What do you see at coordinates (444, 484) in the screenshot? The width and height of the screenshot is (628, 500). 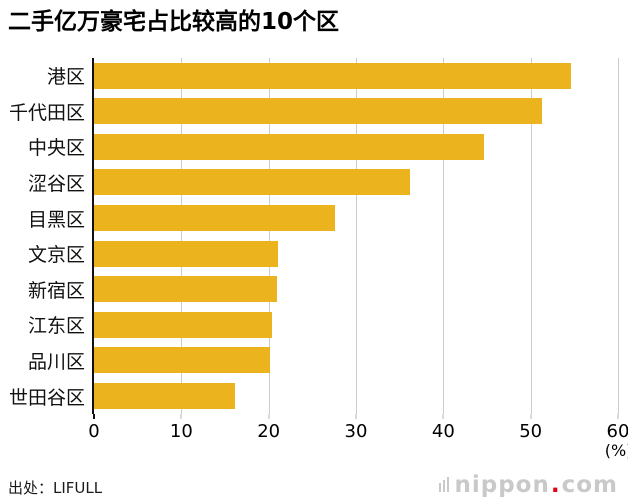 I see `logo-bars-icon` at bounding box center [444, 484].